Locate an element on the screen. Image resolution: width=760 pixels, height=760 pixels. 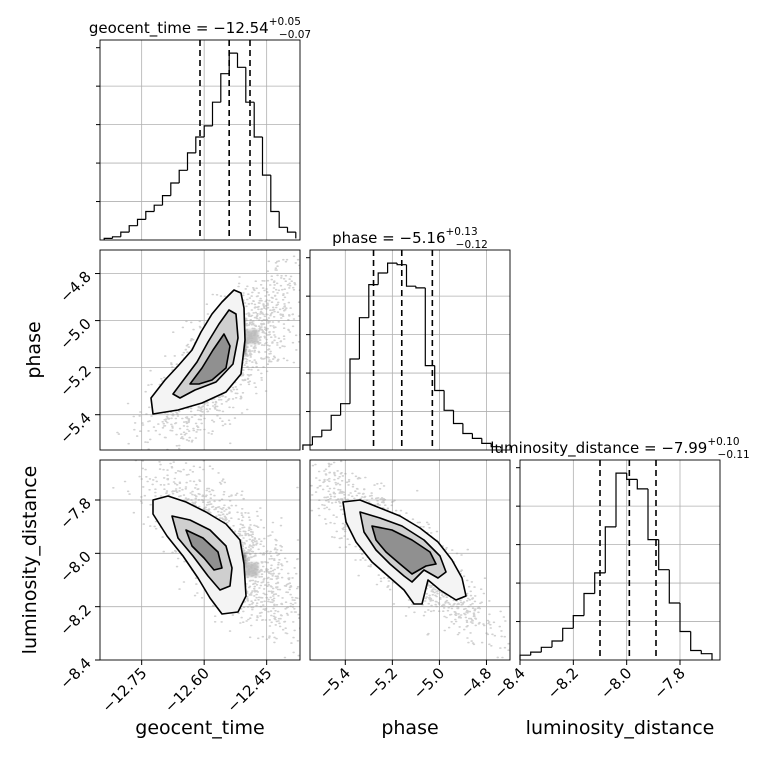
x-tick-label: −12.75 is located at coordinates (125, 690).